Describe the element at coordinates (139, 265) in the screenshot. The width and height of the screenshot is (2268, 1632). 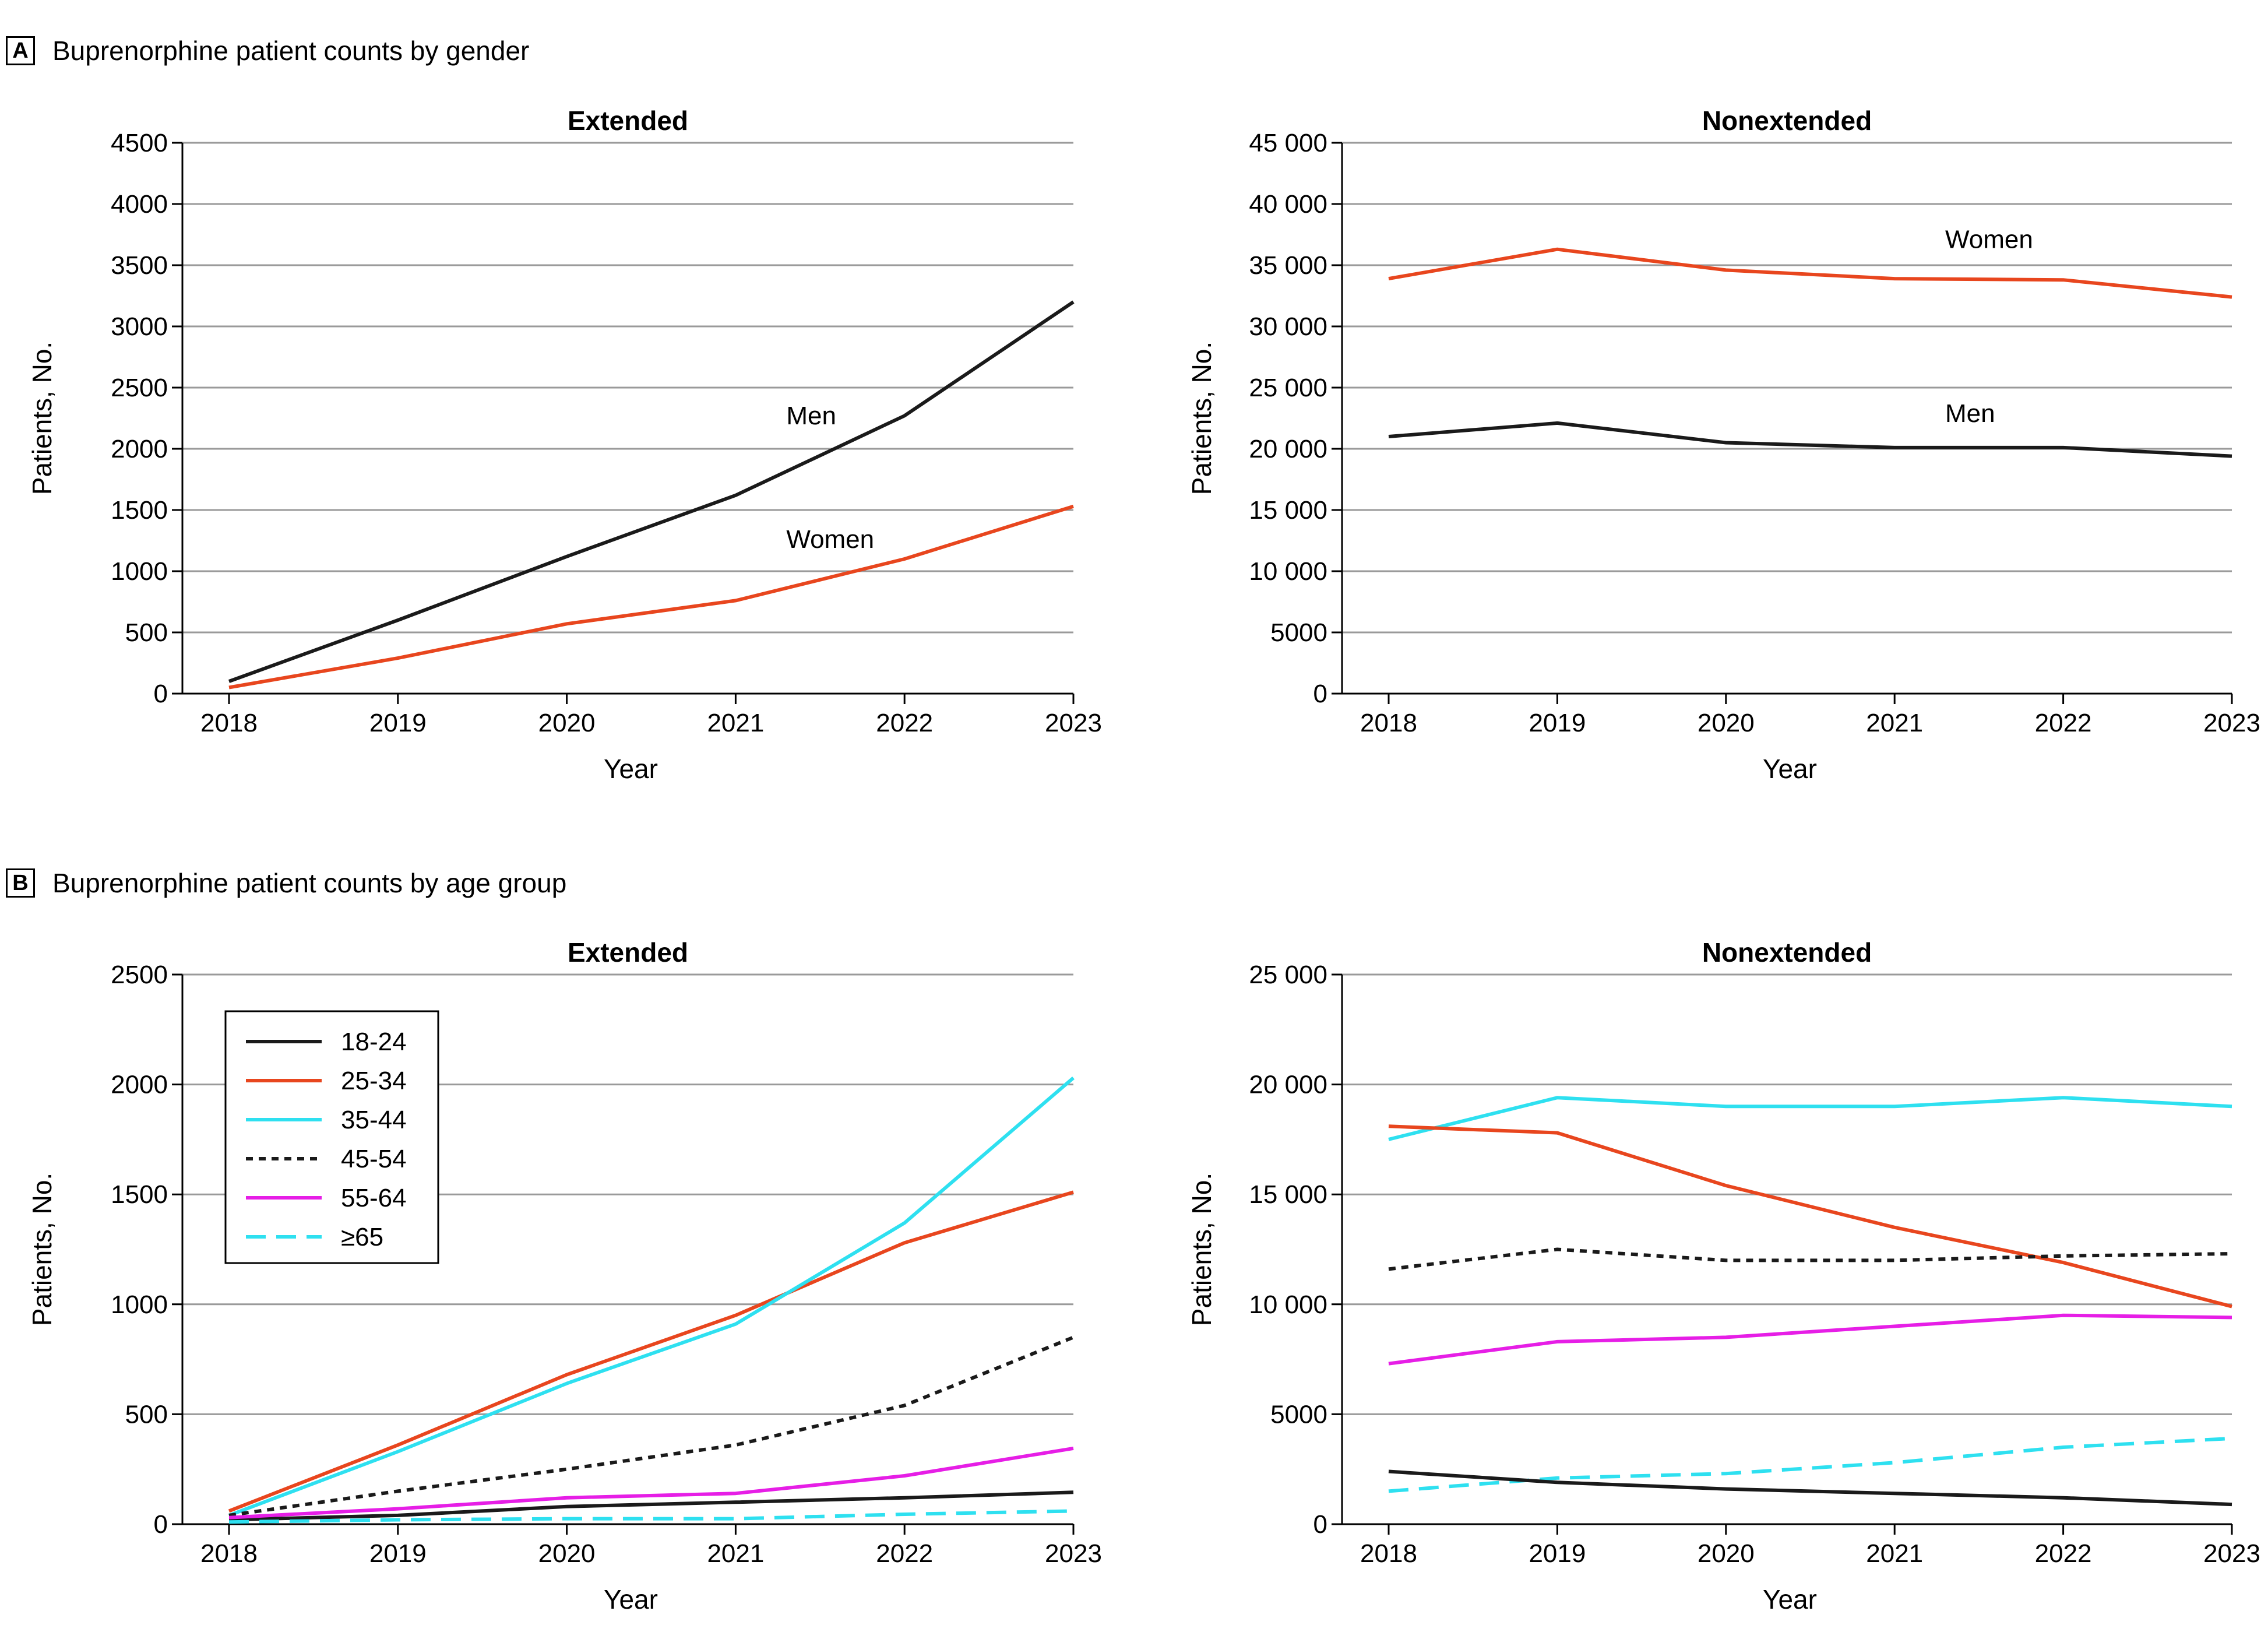
I see `a-extended-ytick-label: 3500` at that location.